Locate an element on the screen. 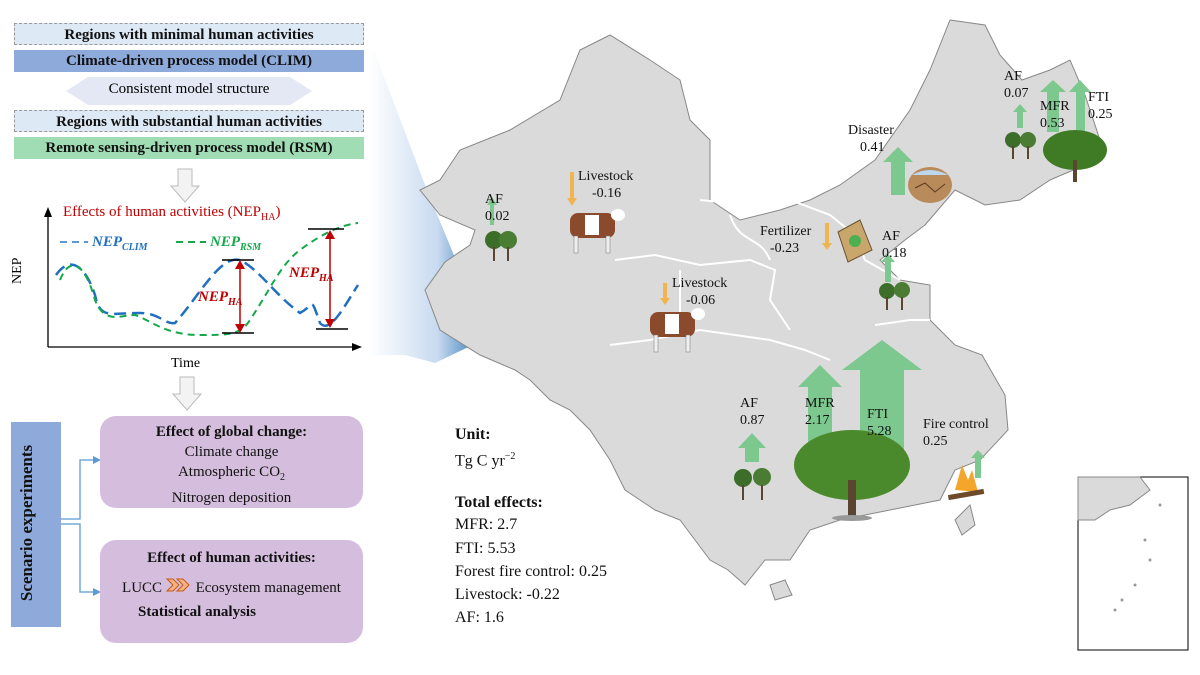  ecosystem-management-label: Ecosystem management is located at coordinates (268, 588).